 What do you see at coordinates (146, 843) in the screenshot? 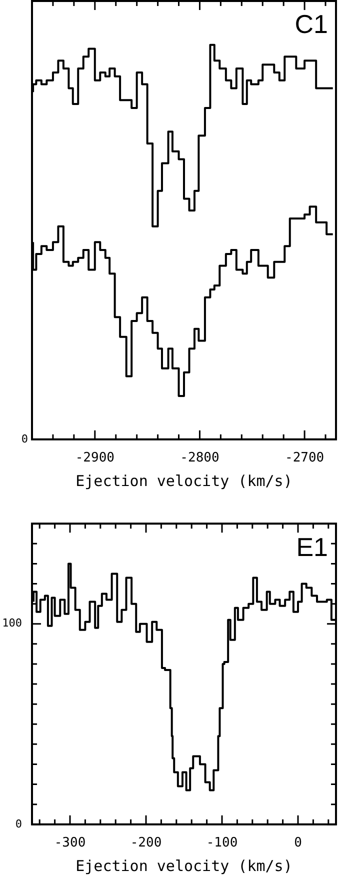
I see `x-tick-label: -200` at bounding box center [146, 843].